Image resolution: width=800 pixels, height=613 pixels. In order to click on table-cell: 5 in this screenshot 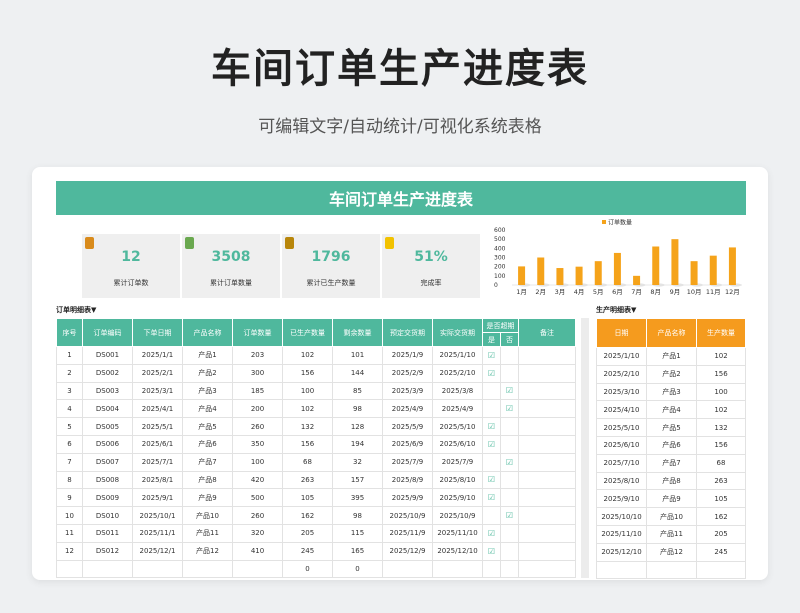, I will do `click(69, 426)`.